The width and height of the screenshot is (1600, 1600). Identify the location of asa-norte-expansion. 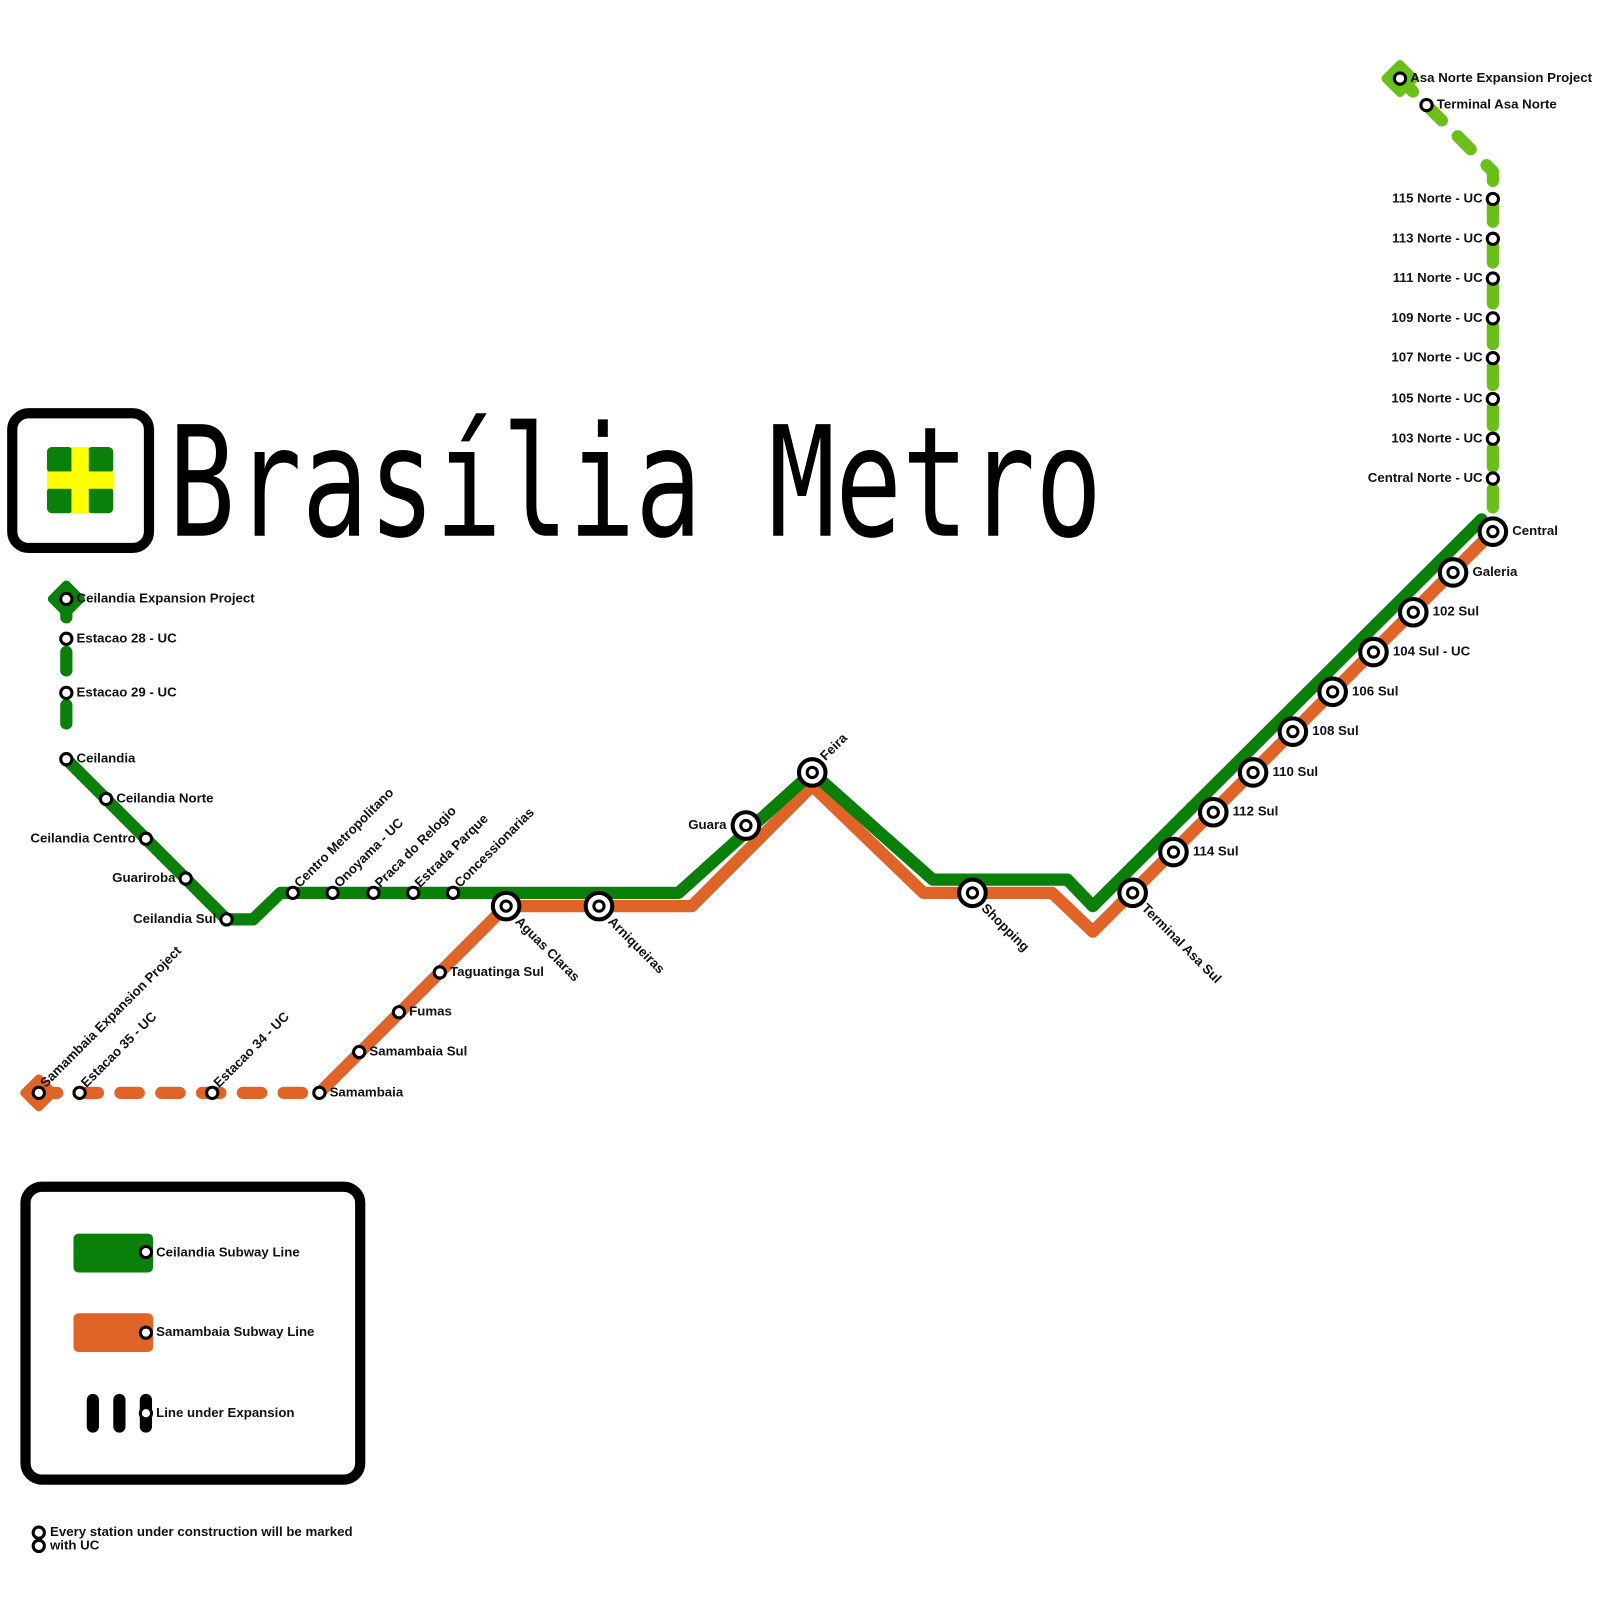
(1446, 299).